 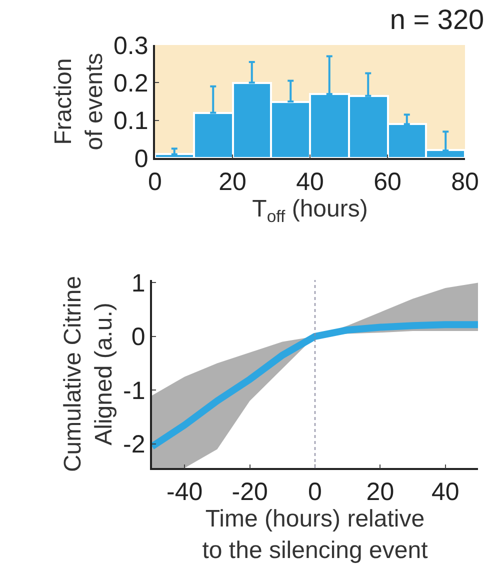 What do you see at coordinates (134, 444) in the screenshot?
I see `y-tick-label: -2` at bounding box center [134, 444].